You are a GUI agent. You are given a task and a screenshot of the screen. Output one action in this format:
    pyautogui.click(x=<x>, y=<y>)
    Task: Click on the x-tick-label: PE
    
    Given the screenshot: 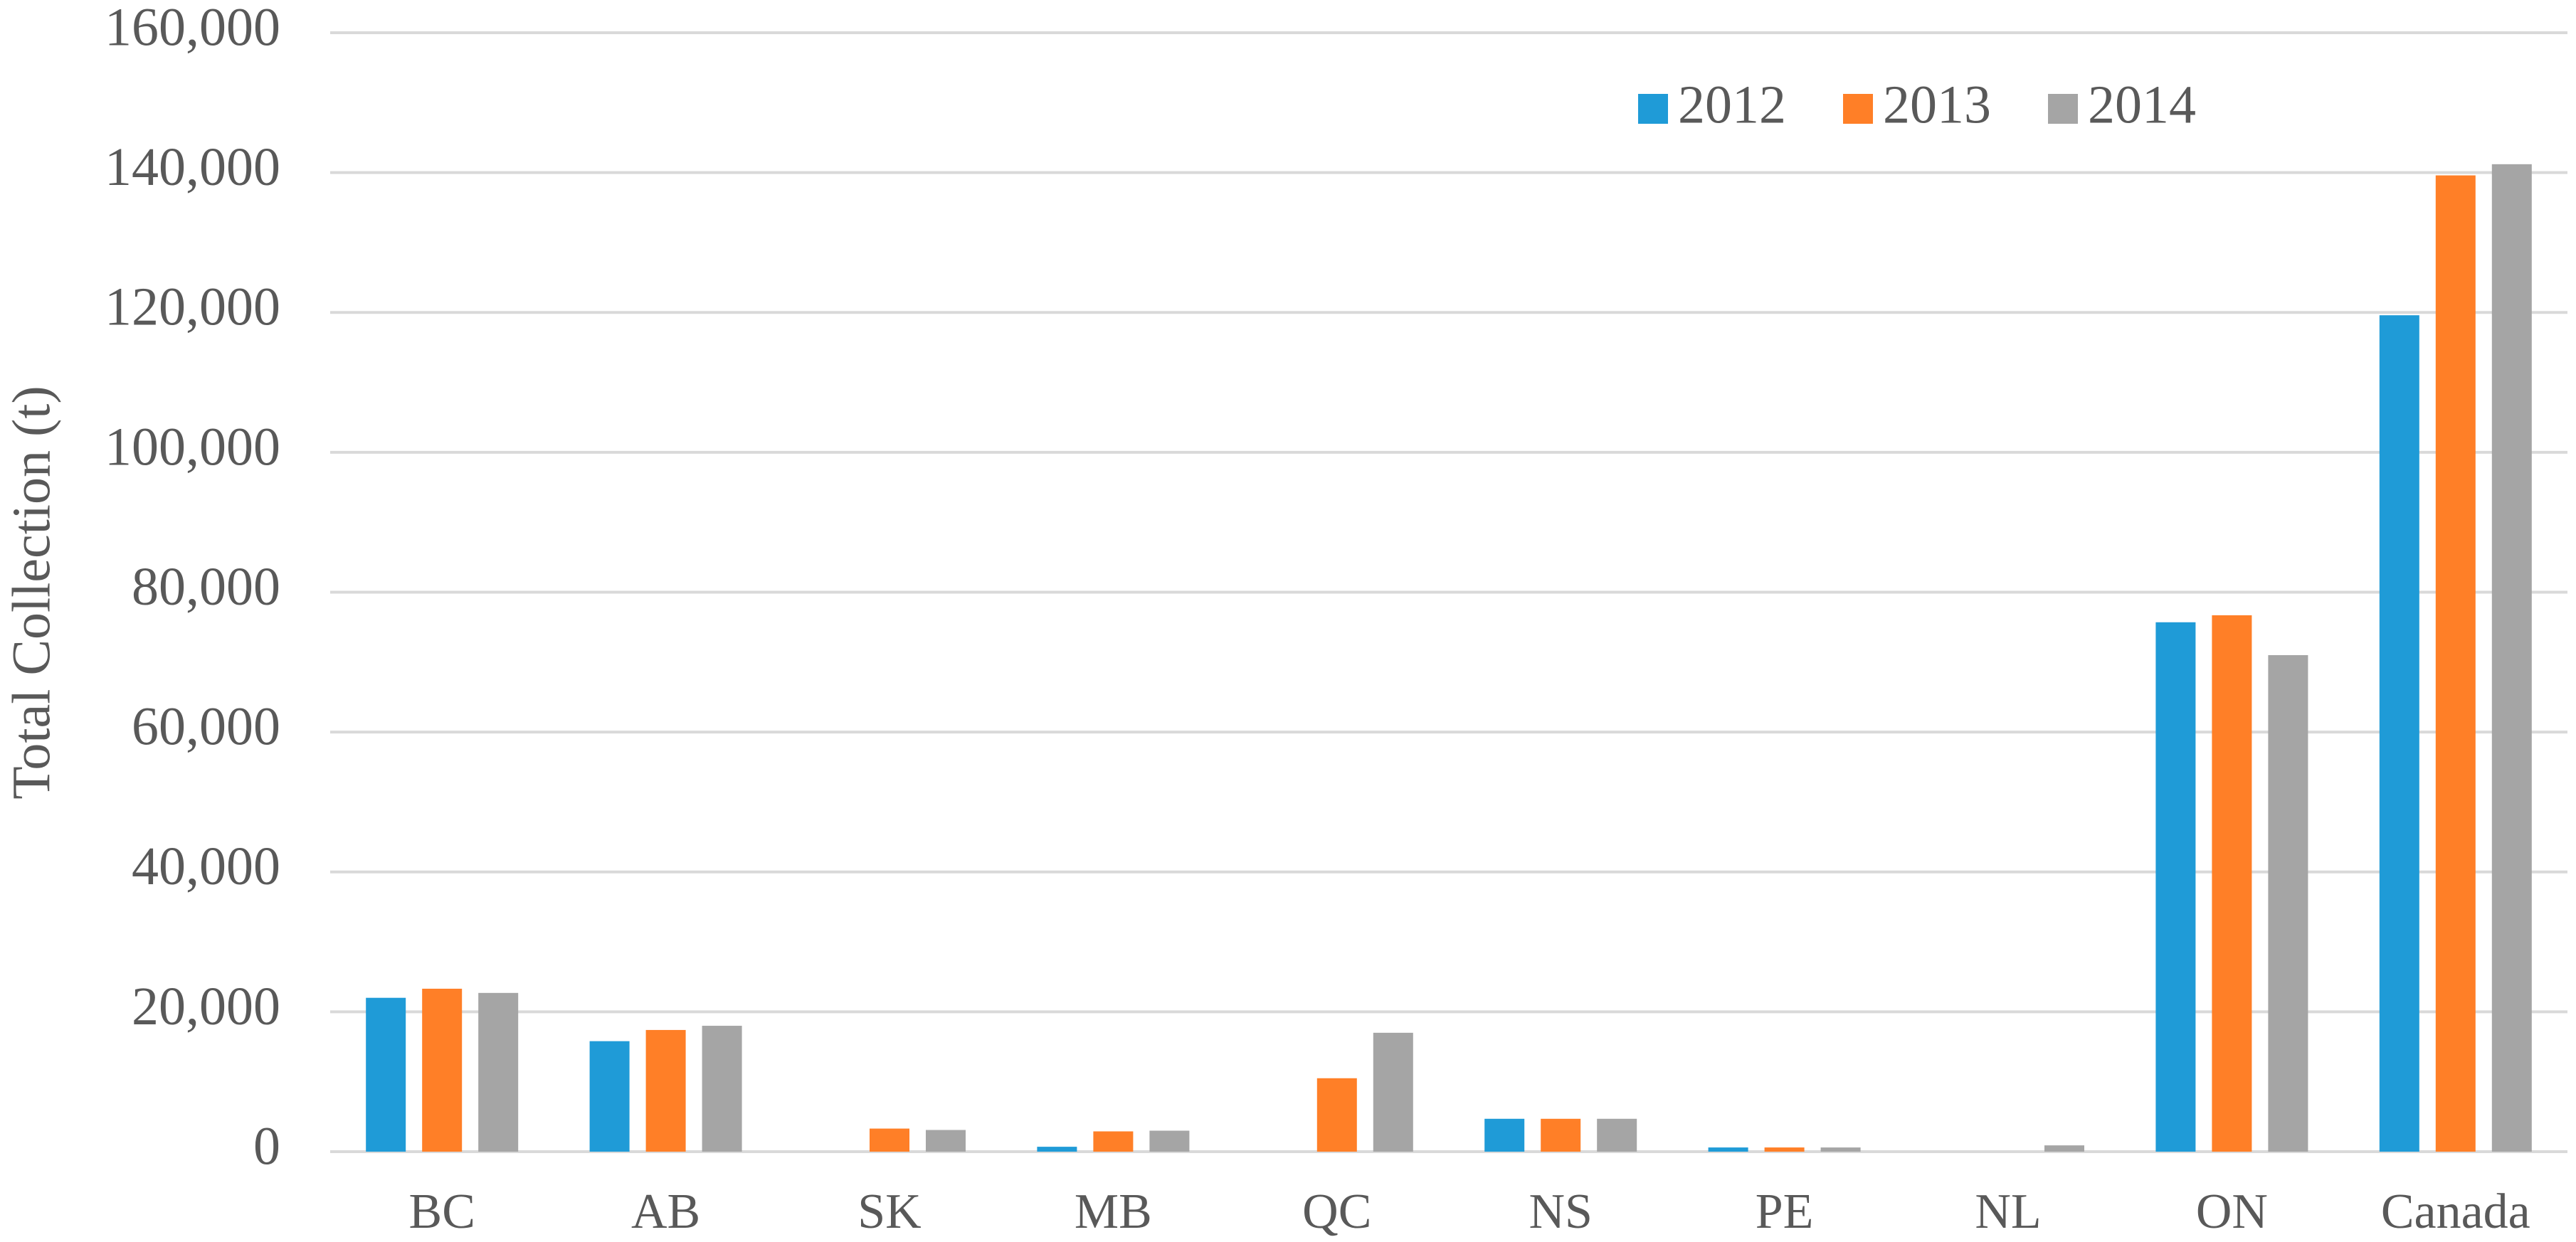 What is the action you would take?
    pyautogui.click(x=1785, y=1212)
    